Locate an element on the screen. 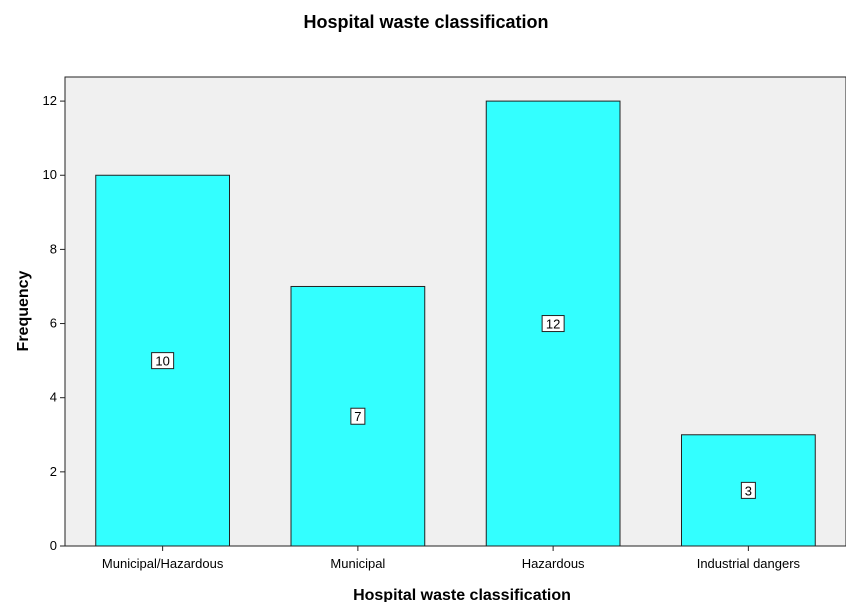 This screenshot has width=846, height=602. y-tick-label: 12 is located at coordinates (50, 100).